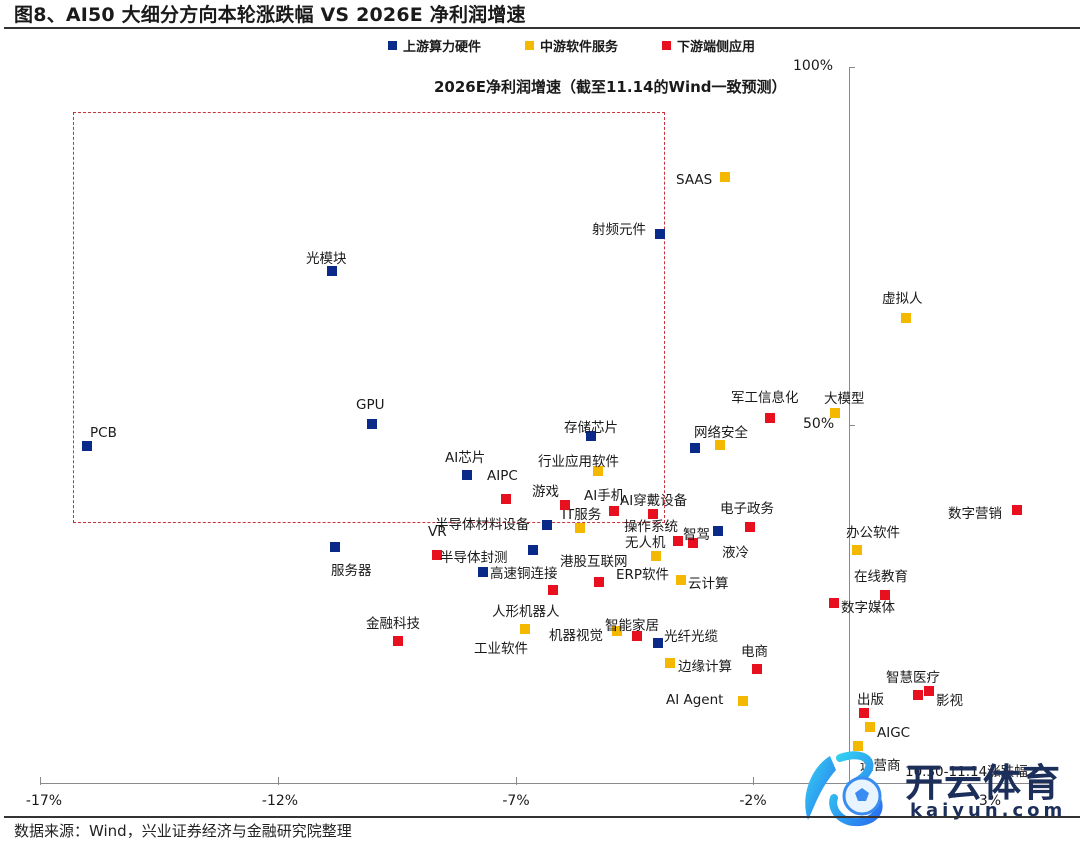 The height and width of the screenshot is (848, 1080). I want to click on legend-swatch-midstream-icon, so click(530, 45).